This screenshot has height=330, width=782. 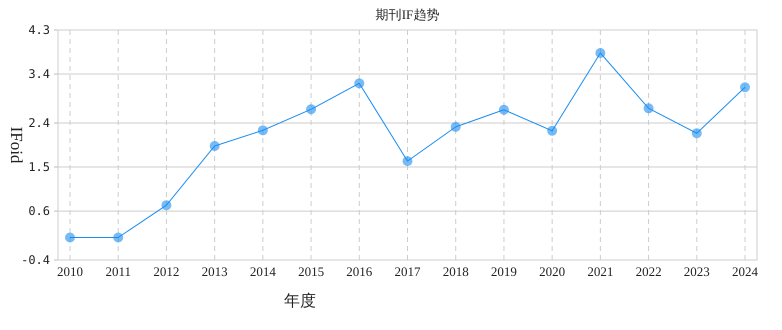 I want to click on x-tick-label: 2022, so click(x=649, y=271).